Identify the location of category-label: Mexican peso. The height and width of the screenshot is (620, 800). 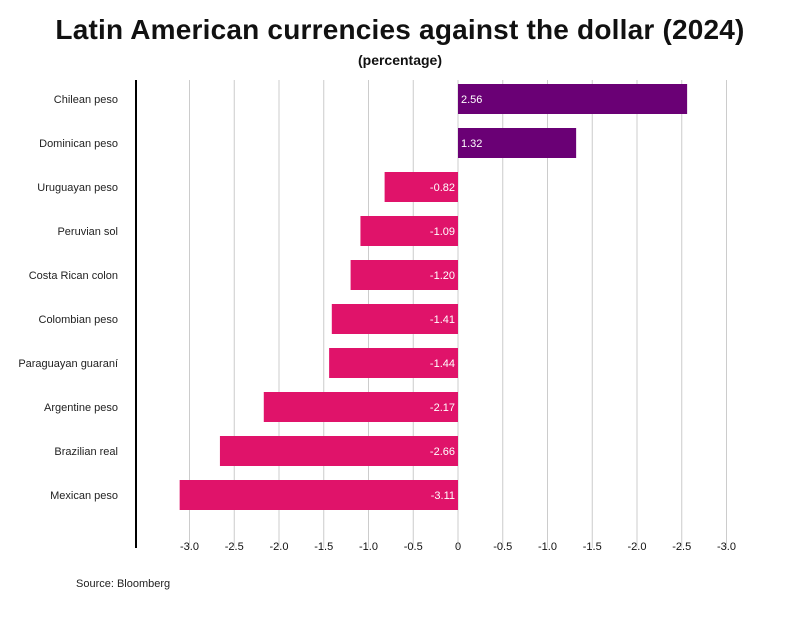
(84, 496).